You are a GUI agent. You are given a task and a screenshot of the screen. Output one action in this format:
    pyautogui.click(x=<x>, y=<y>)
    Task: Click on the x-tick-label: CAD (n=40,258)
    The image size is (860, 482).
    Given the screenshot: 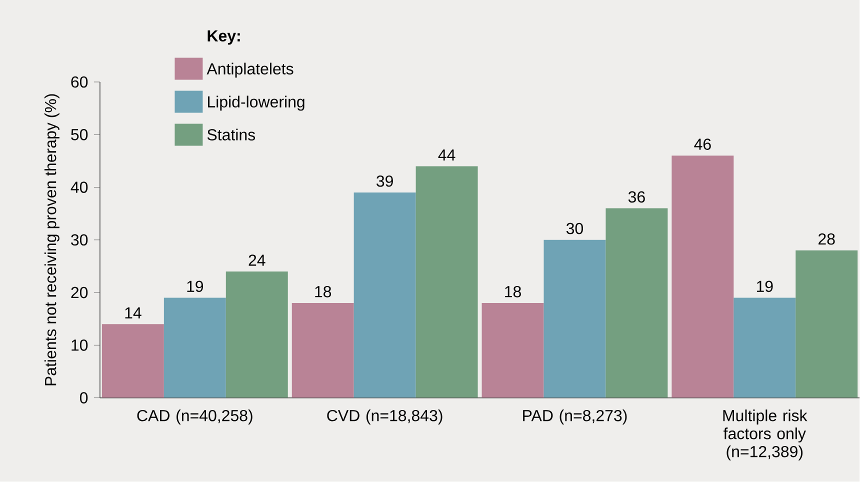 What is the action you would take?
    pyautogui.click(x=194, y=417)
    